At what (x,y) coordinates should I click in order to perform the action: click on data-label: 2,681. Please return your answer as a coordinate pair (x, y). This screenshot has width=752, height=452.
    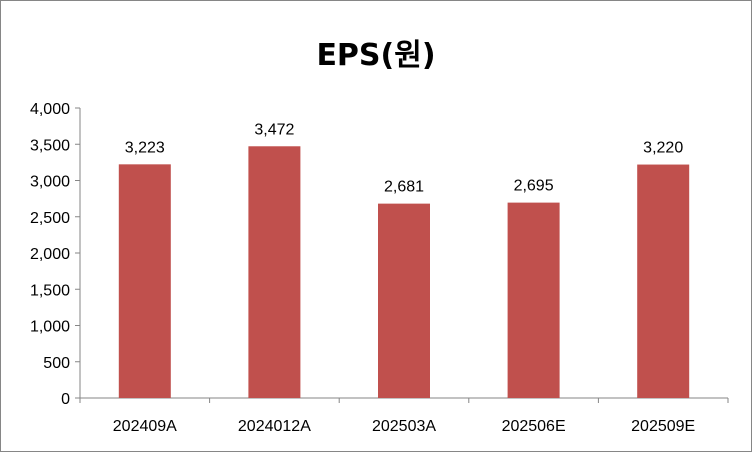
    Looking at the image, I should click on (404, 187).